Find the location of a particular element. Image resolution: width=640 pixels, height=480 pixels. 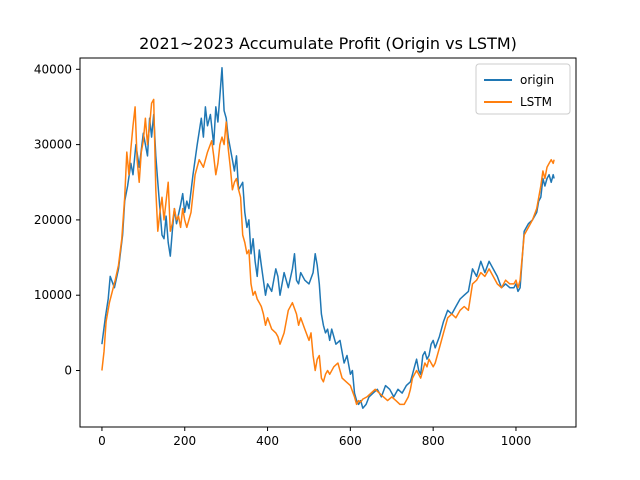

y-tick-label: 0 is located at coordinates (68, 371).